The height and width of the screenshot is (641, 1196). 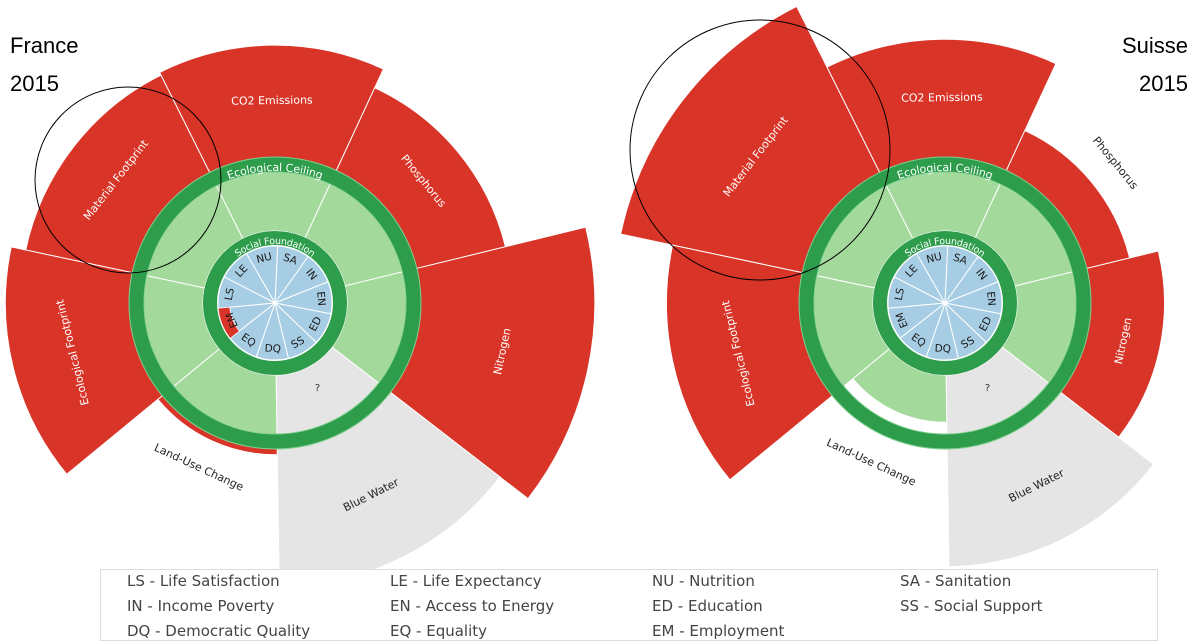 What do you see at coordinates (466, 581) in the screenshot?
I see `legend-item: LE - Life Expectancy` at bounding box center [466, 581].